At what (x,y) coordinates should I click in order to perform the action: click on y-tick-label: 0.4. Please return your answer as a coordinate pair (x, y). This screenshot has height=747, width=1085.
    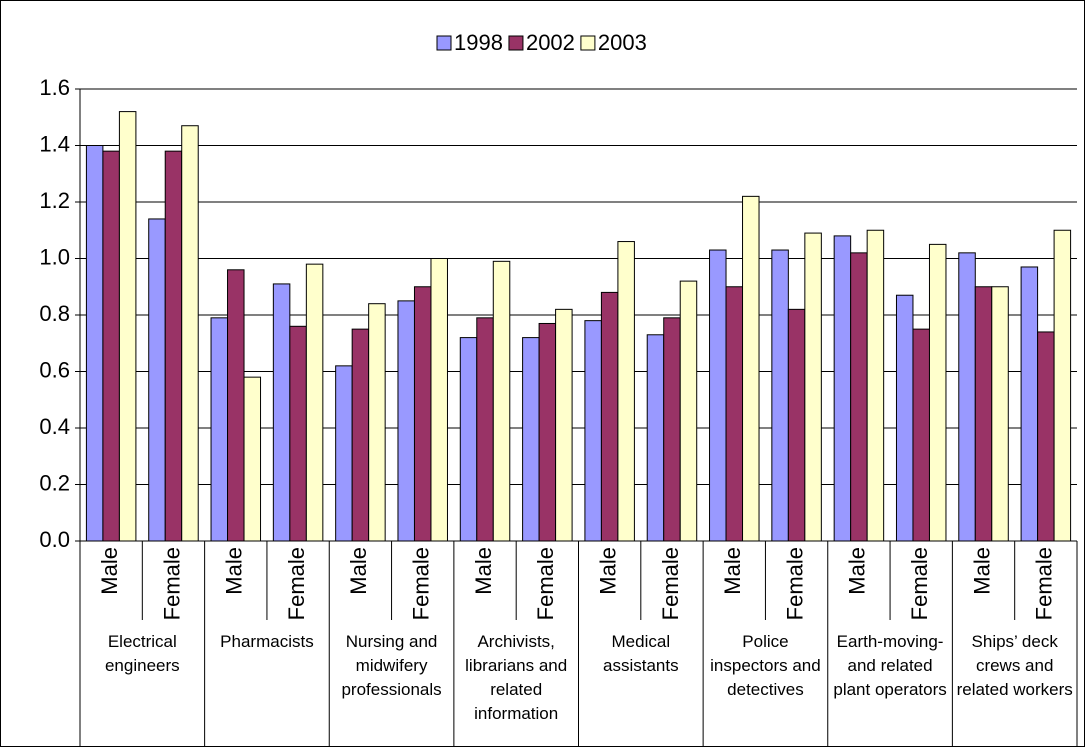
    Looking at the image, I should click on (54, 426).